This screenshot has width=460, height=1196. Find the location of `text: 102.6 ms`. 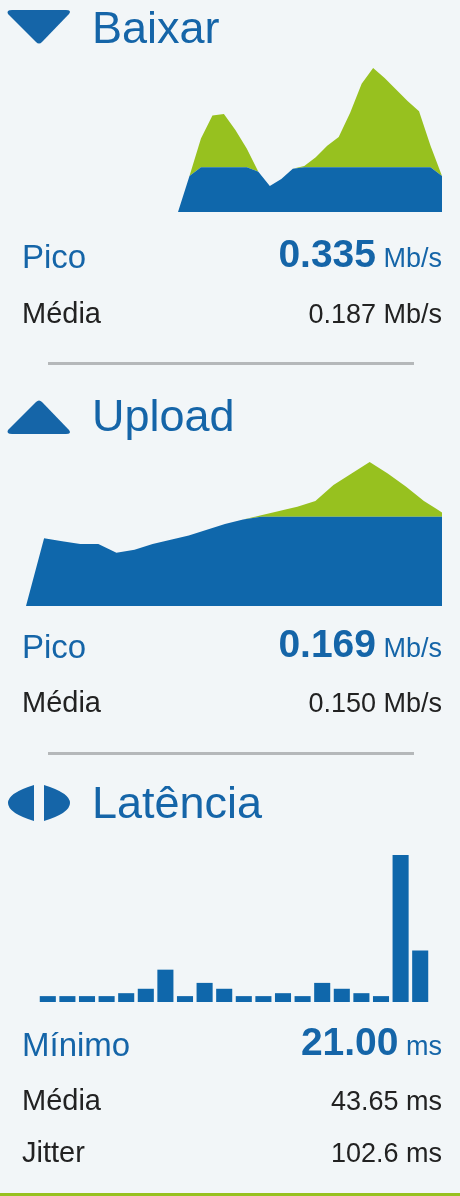

text: 102.6 ms is located at coordinates (386, 1153).